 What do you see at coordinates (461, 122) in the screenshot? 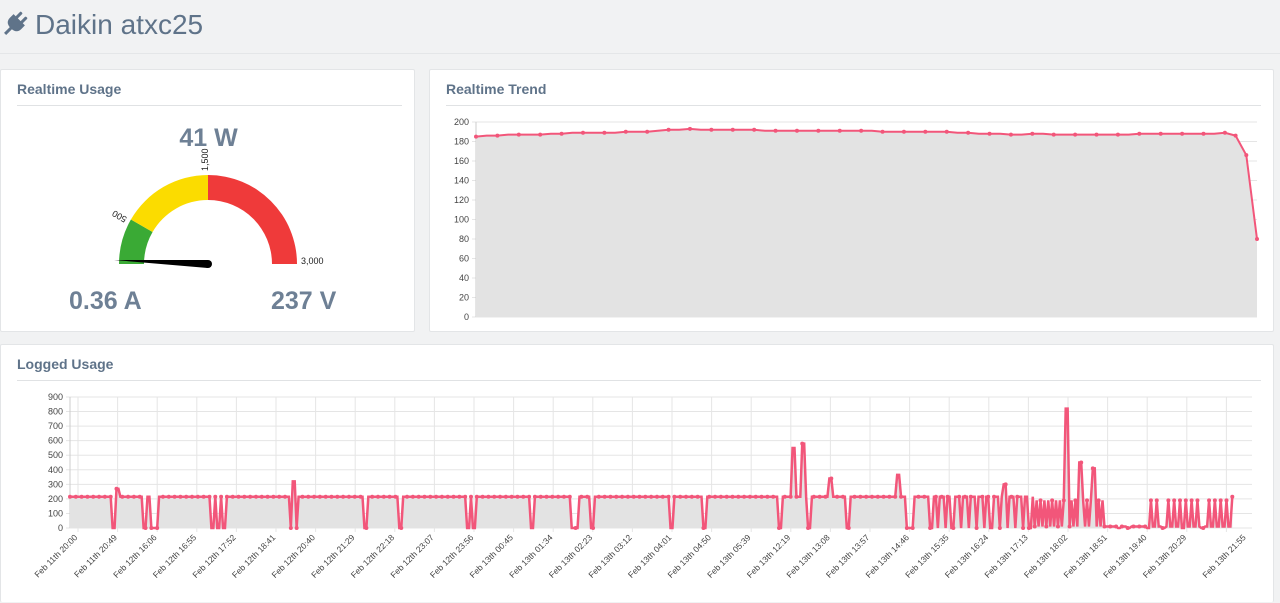
I see `y-tick-label: 200` at bounding box center [461, 122].